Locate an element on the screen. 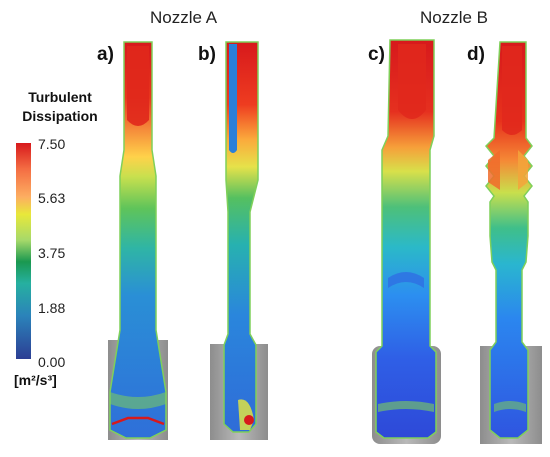 This screenshot has height=457, width=550. panel-a-outlet-band is located at coordinates (138, 400).